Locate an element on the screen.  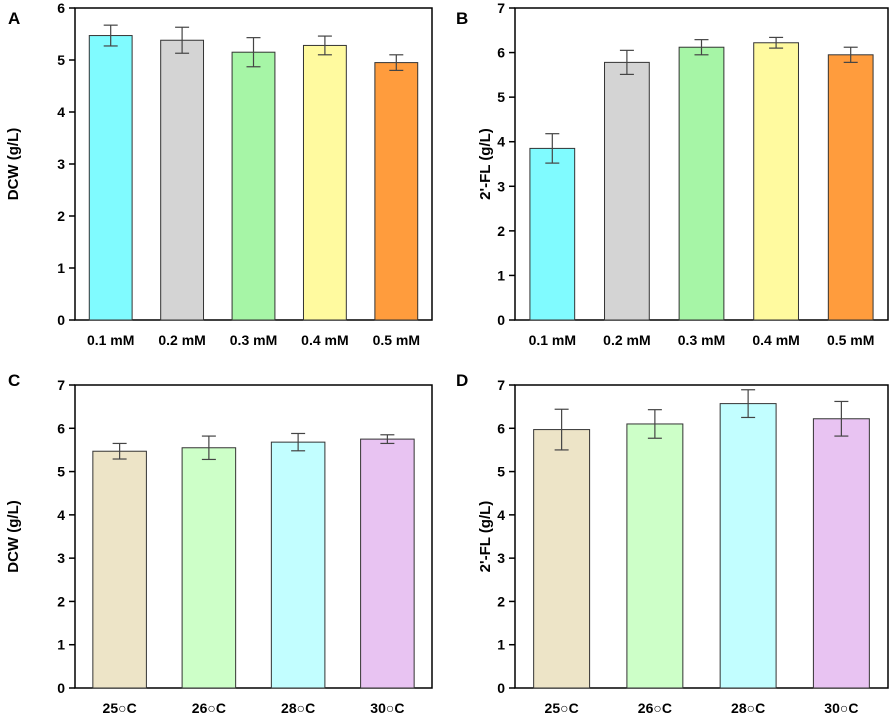
panel-letter: C is located at coordinates (14, 380).